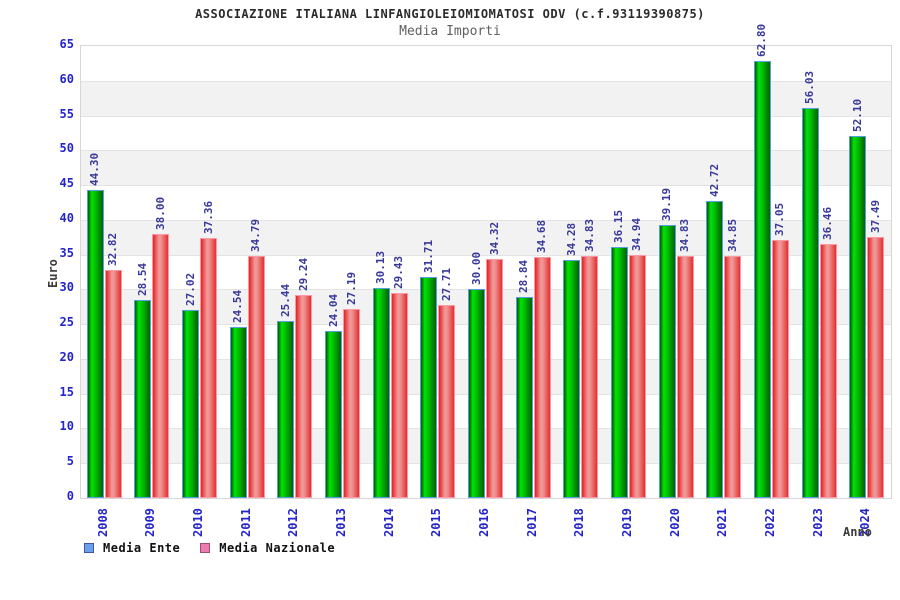 This screenshot has height=600, width=900. Describe the element at coordinates (715, 349) in the screenshot. I see `bar-media-ente-2021` at that location.